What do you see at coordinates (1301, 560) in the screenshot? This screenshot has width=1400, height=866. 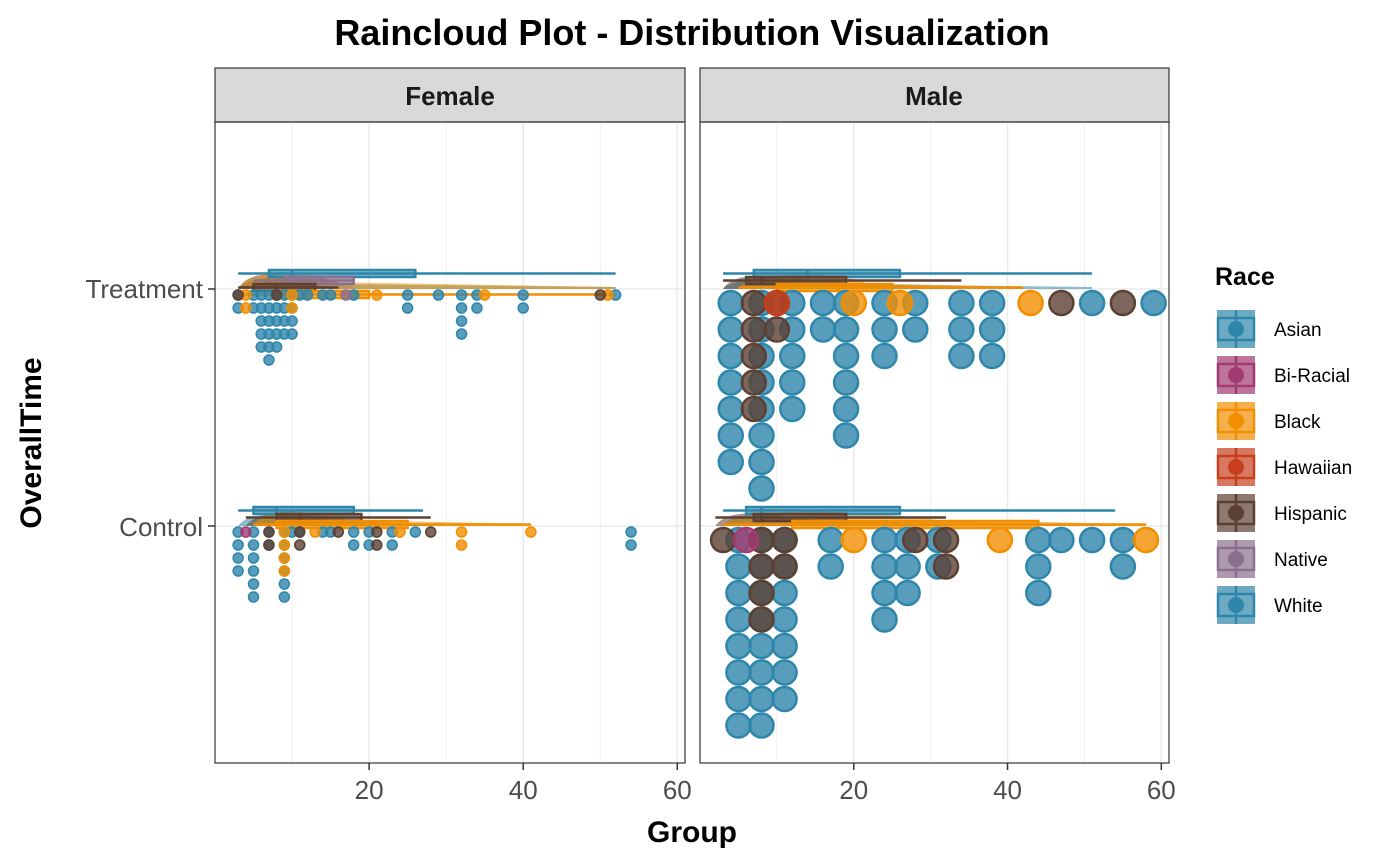 I see `legend-label-native: Native` at bounding box center [1301, 560].